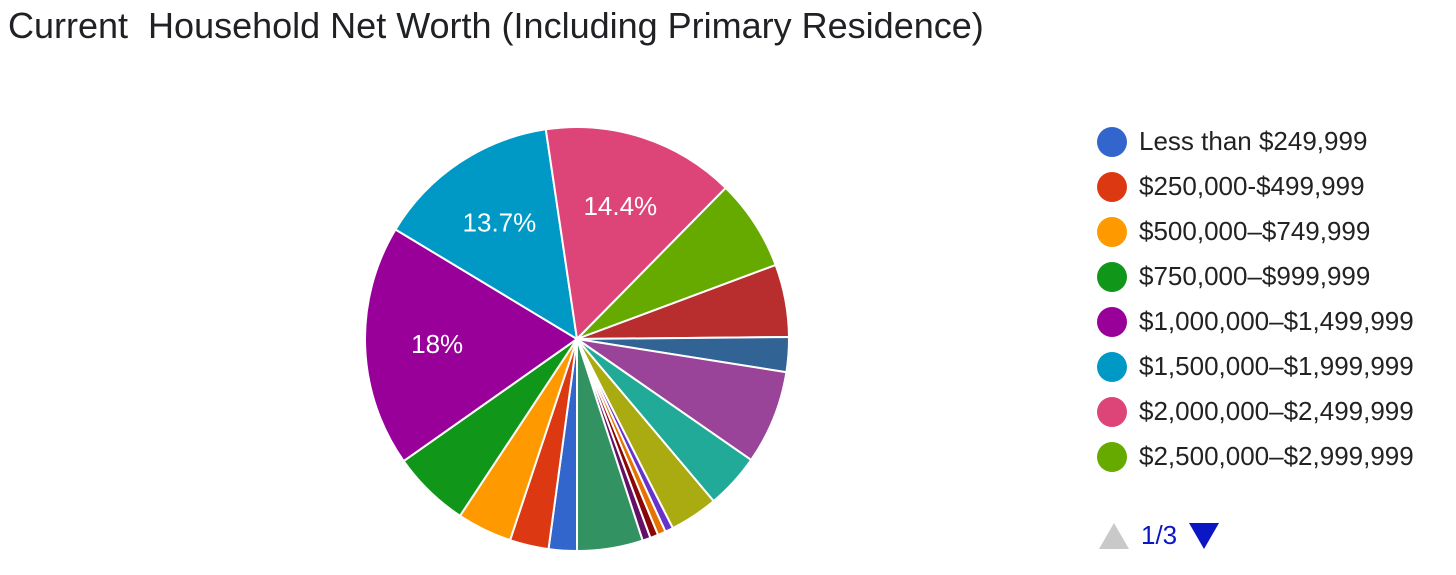 The height and width of the screenshot is (575, 1456). Describe the element at coordinates (1253, 141) in the screenshot. I see `legend-label: Less than $249,999` at that location.